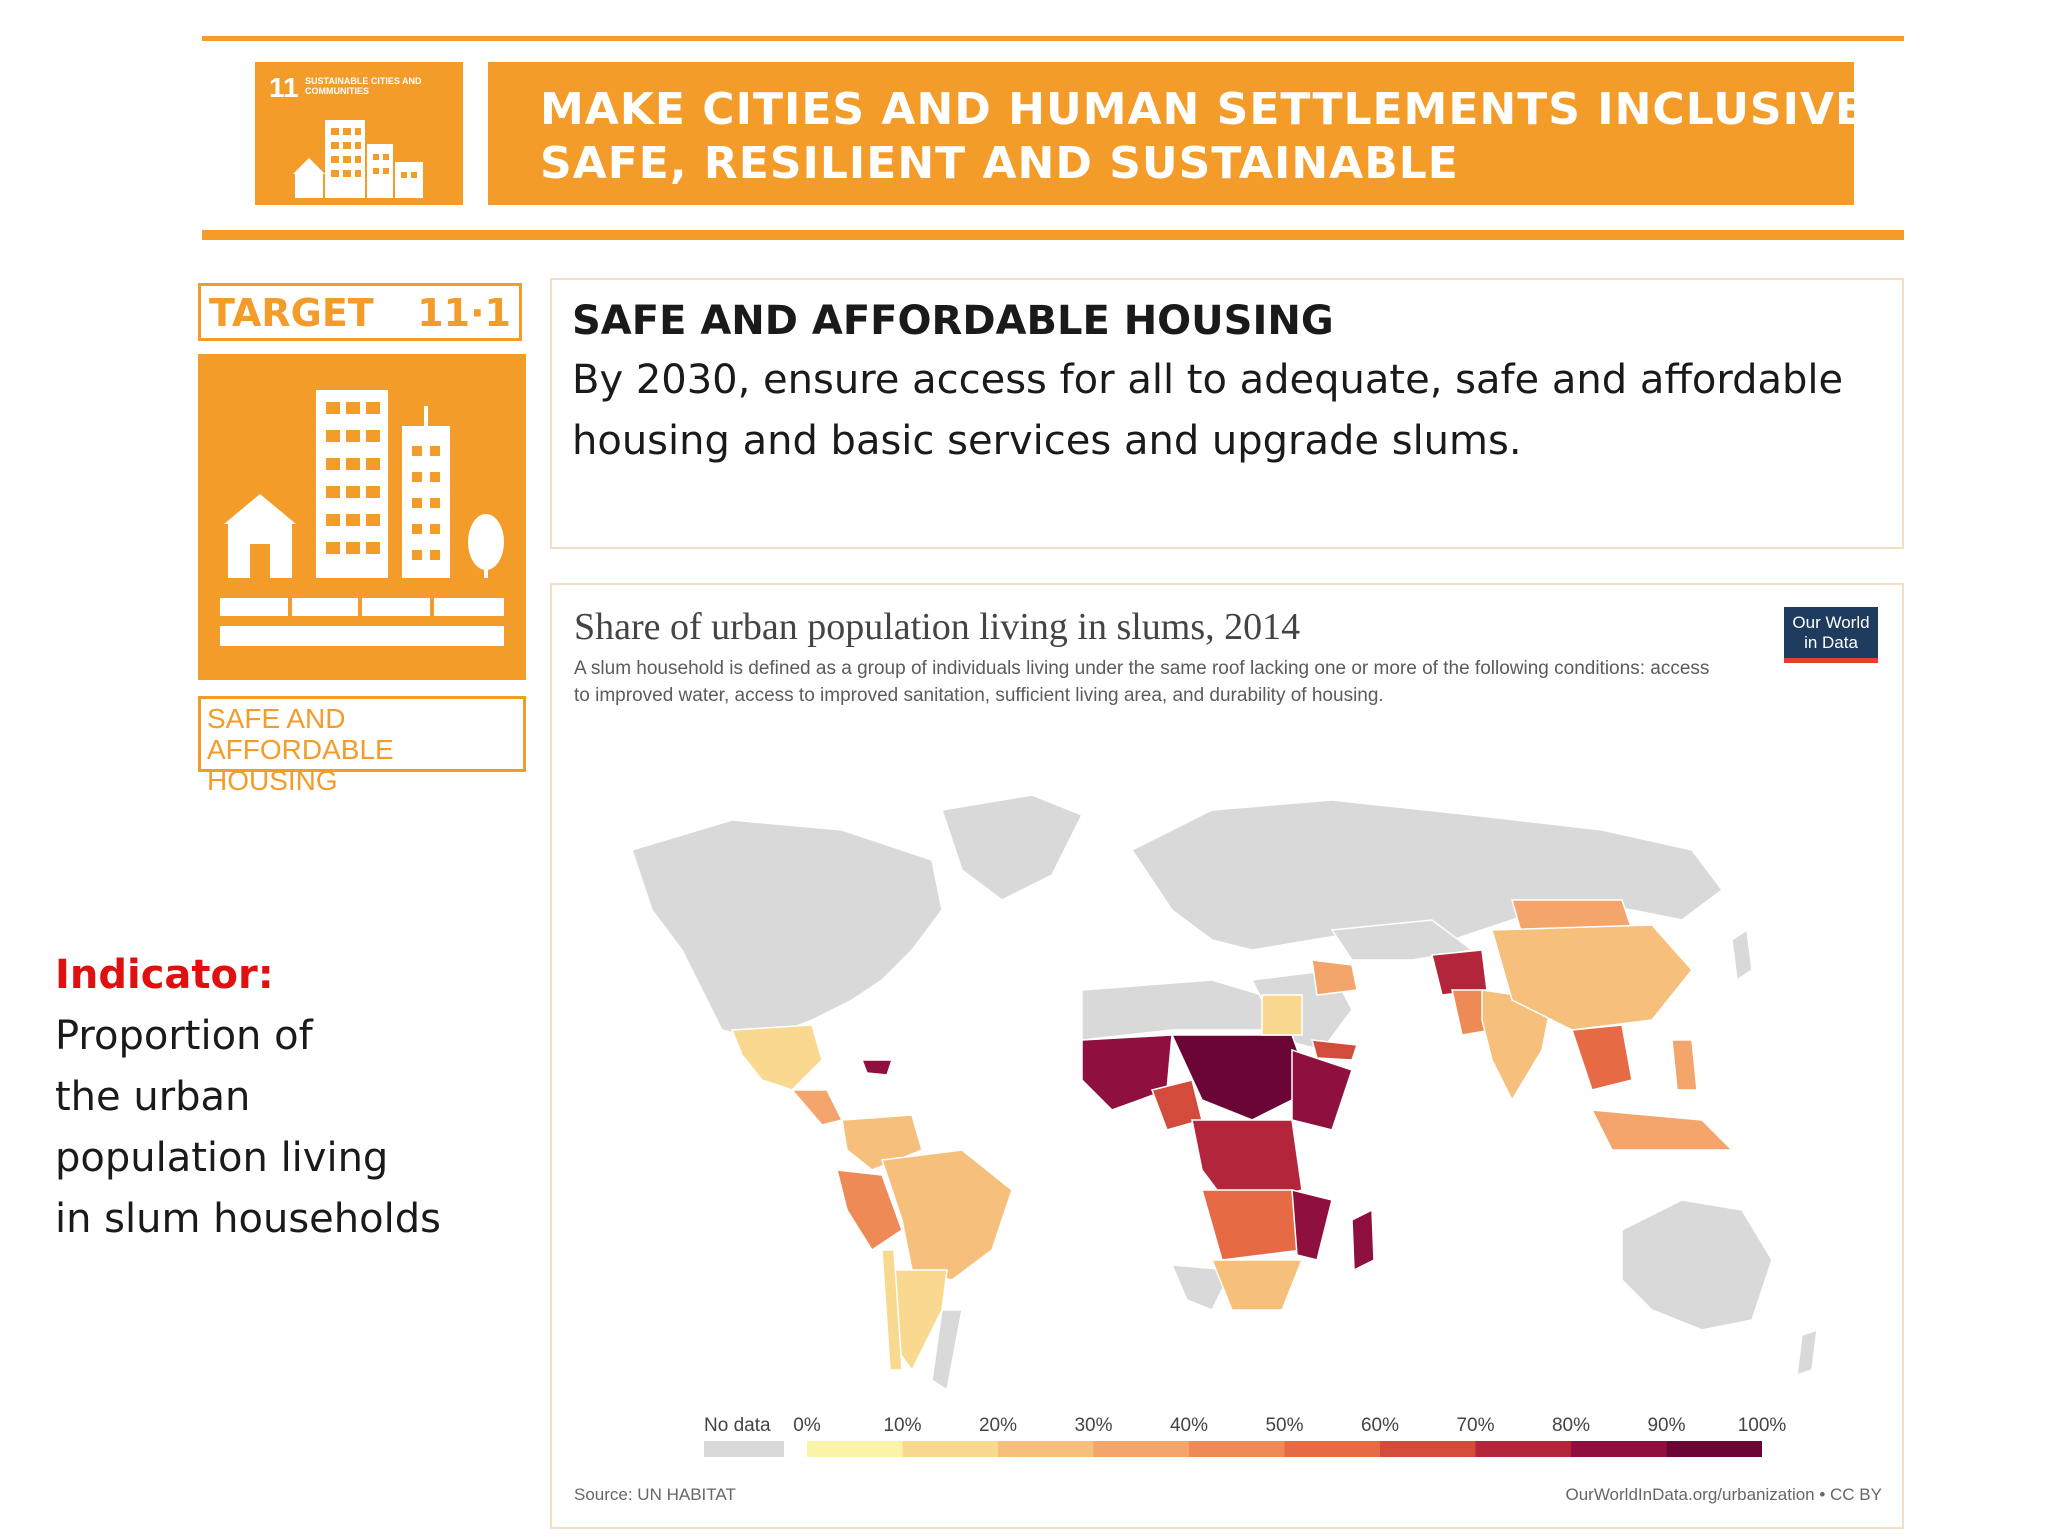  I want to click on legend-tick-label: 100%, so click(1762, 1425).